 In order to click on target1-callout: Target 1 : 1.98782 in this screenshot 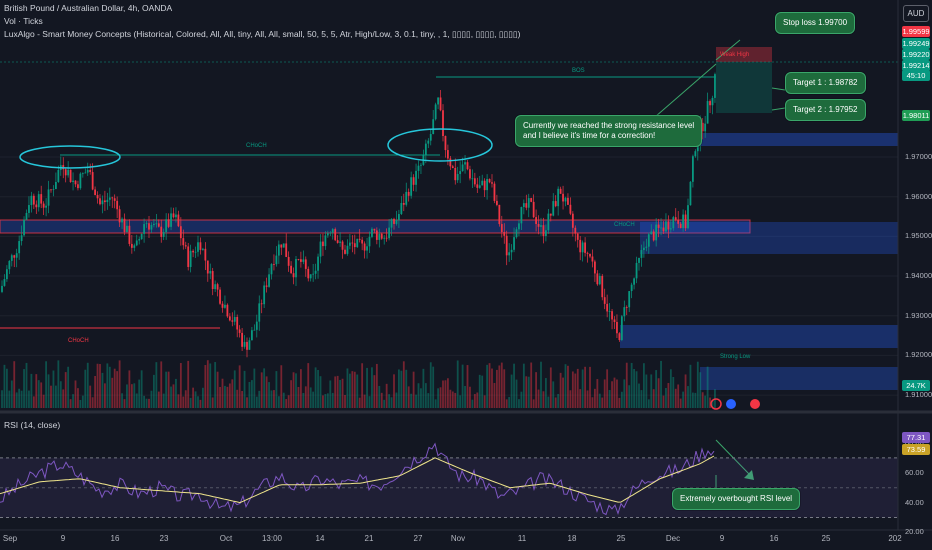, I will do `click(825, 83)`.